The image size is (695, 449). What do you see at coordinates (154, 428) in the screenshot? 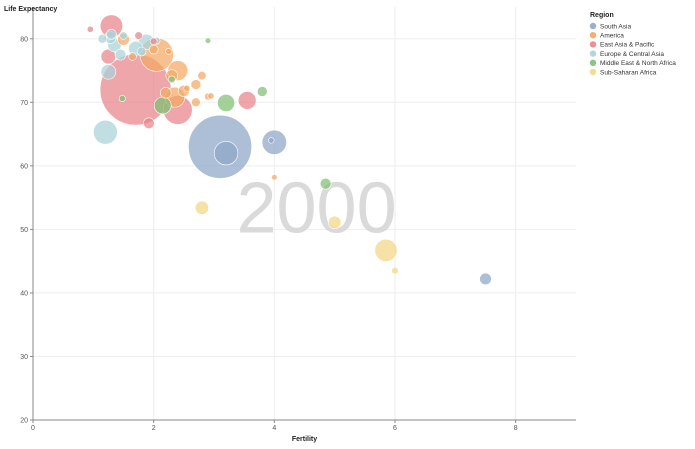
I see `x-tick-label: 2` at bounding box center [154, 428].